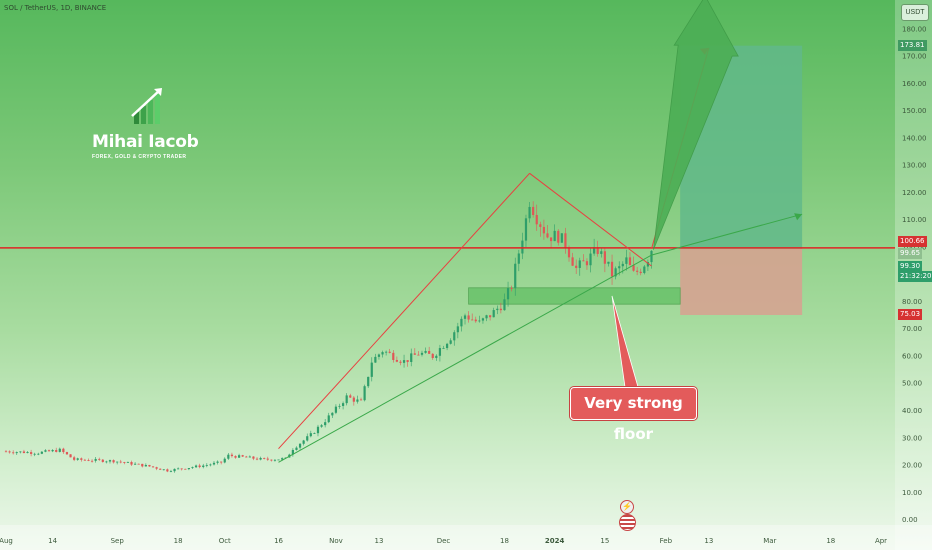  I want to click on candle-countdown-badge: 21:32:20, so click(915, 277).